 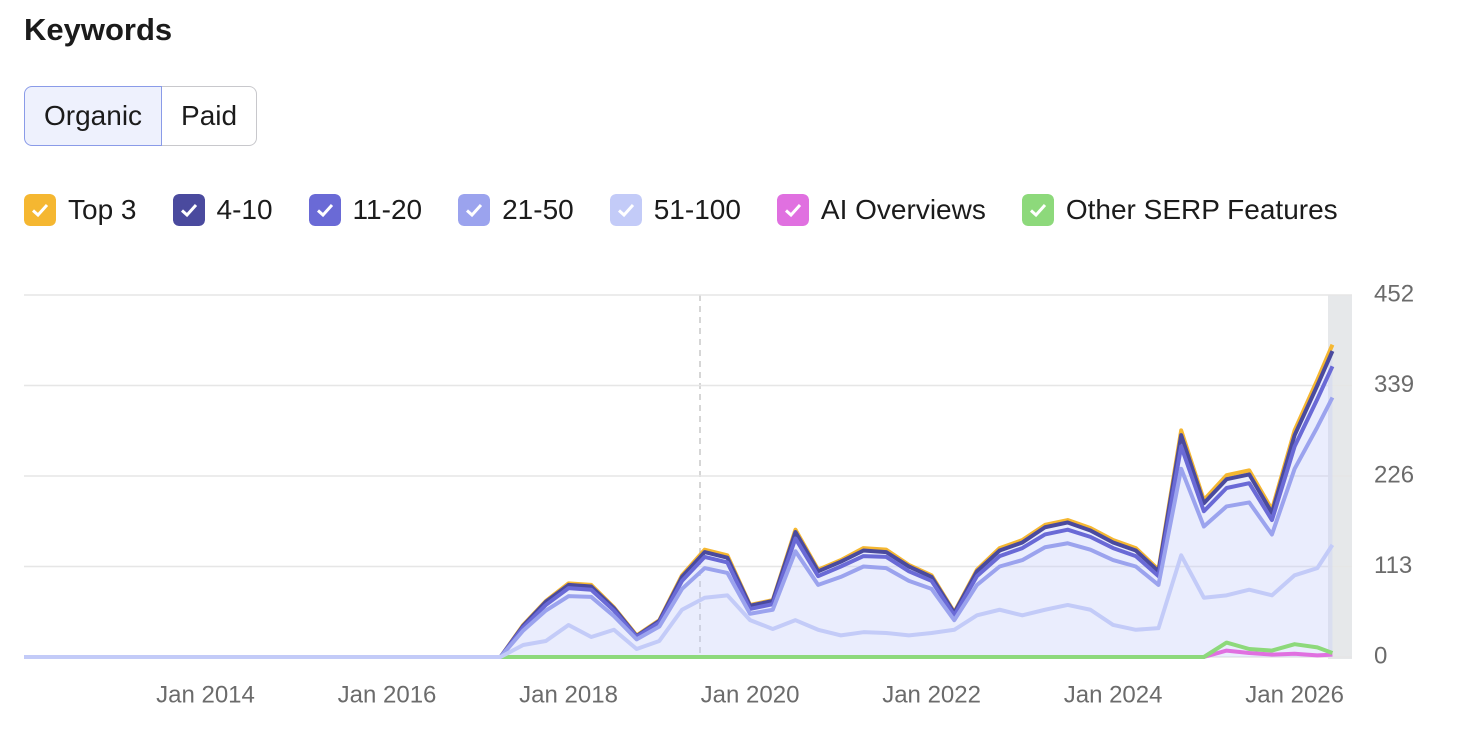 I want to click on legend-item: 51-100, so click(x=675, y=210).